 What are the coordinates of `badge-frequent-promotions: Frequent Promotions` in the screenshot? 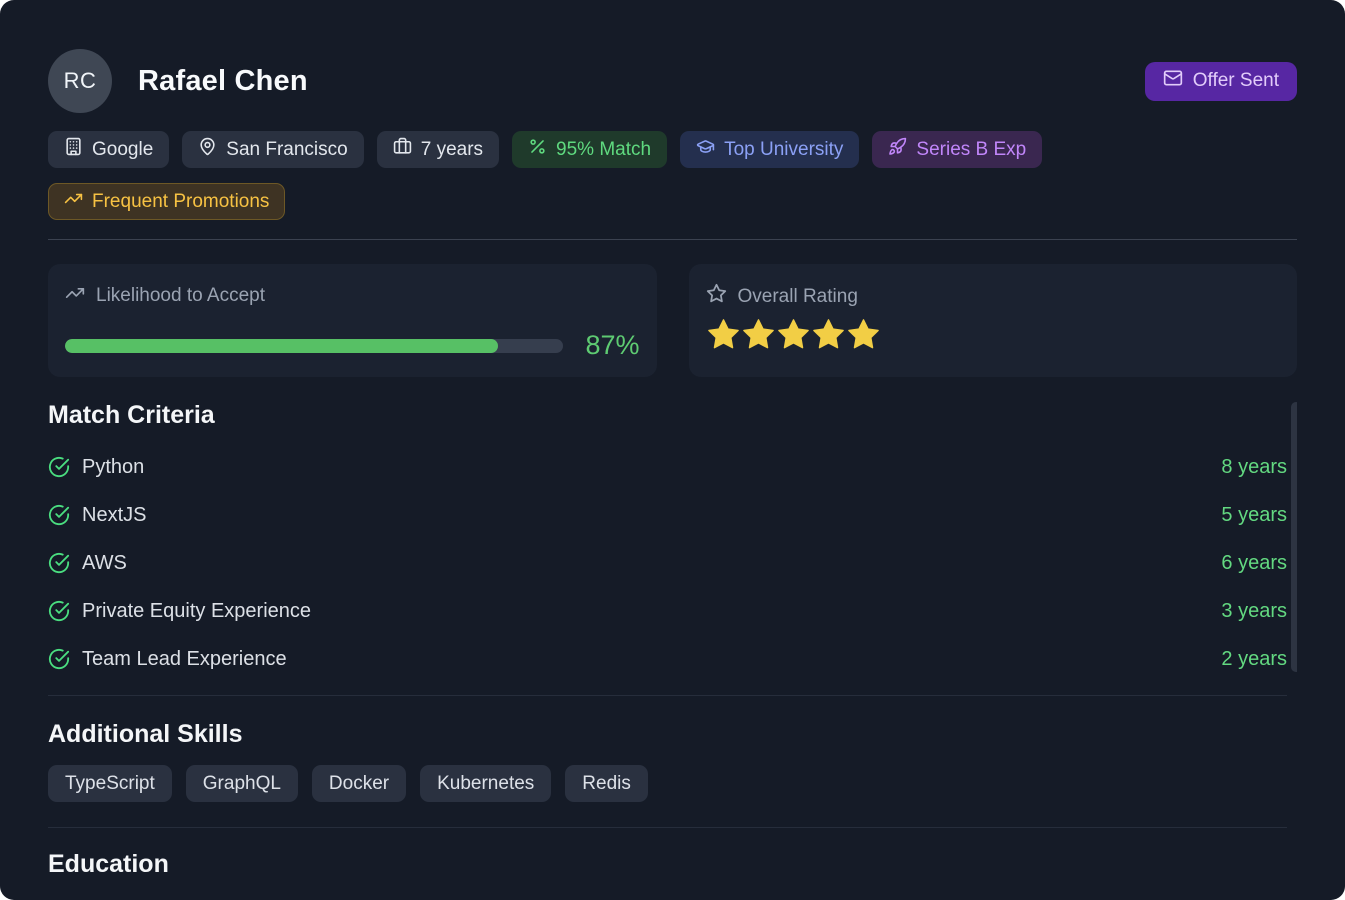 It's located at (167, 201).